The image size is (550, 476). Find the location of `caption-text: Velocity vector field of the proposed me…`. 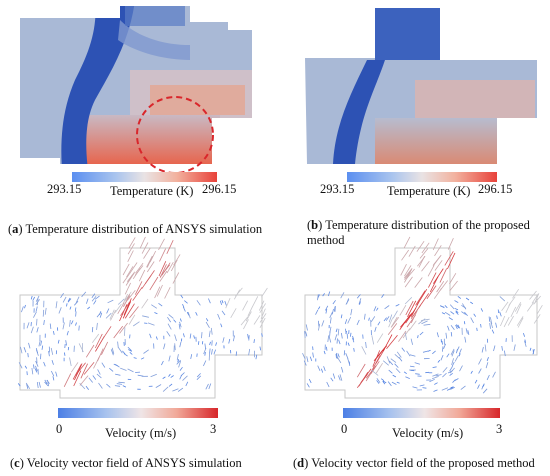

caption-text: Velocity vector field of the proposed me… is located at coordinates (421, 463).